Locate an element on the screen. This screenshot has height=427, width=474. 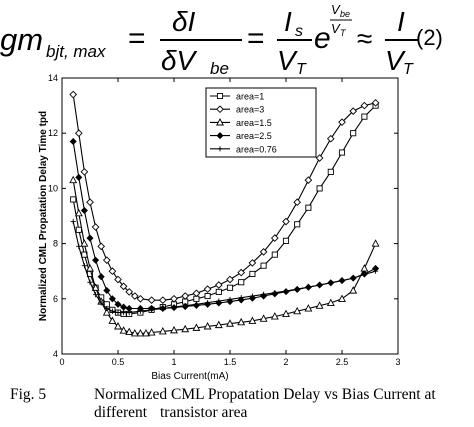
legend-marker-triangle is located at coordinates (220, 122).